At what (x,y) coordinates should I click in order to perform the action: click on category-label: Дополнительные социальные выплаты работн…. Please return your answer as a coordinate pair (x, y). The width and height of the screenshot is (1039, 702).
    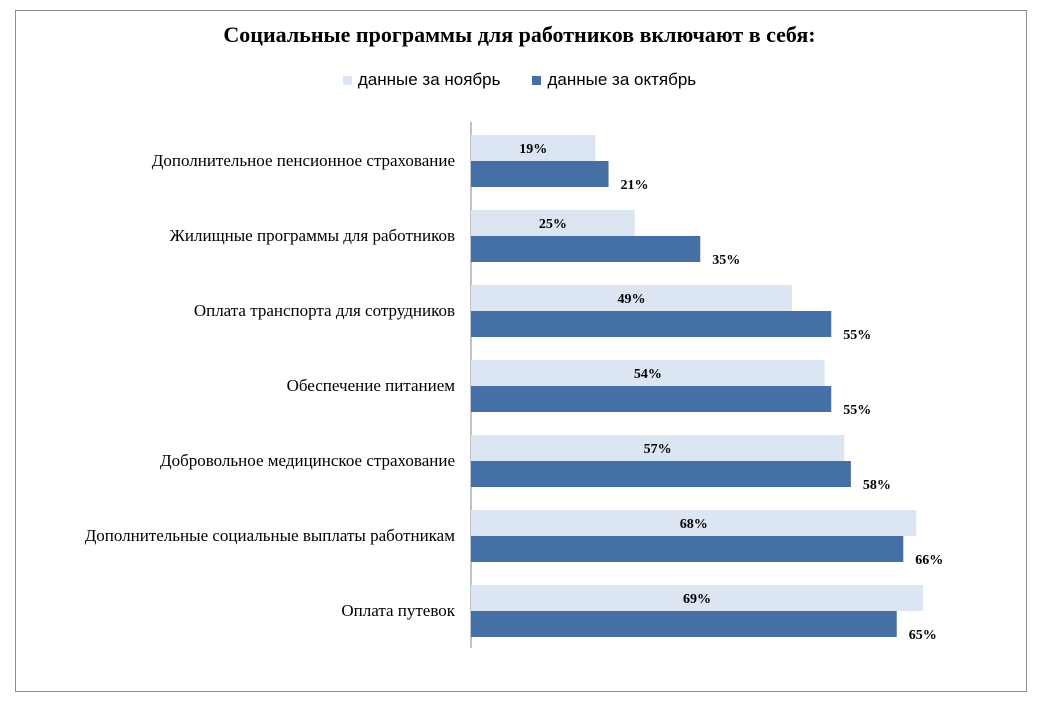
    Looking at the image, I should click on (270, 535).